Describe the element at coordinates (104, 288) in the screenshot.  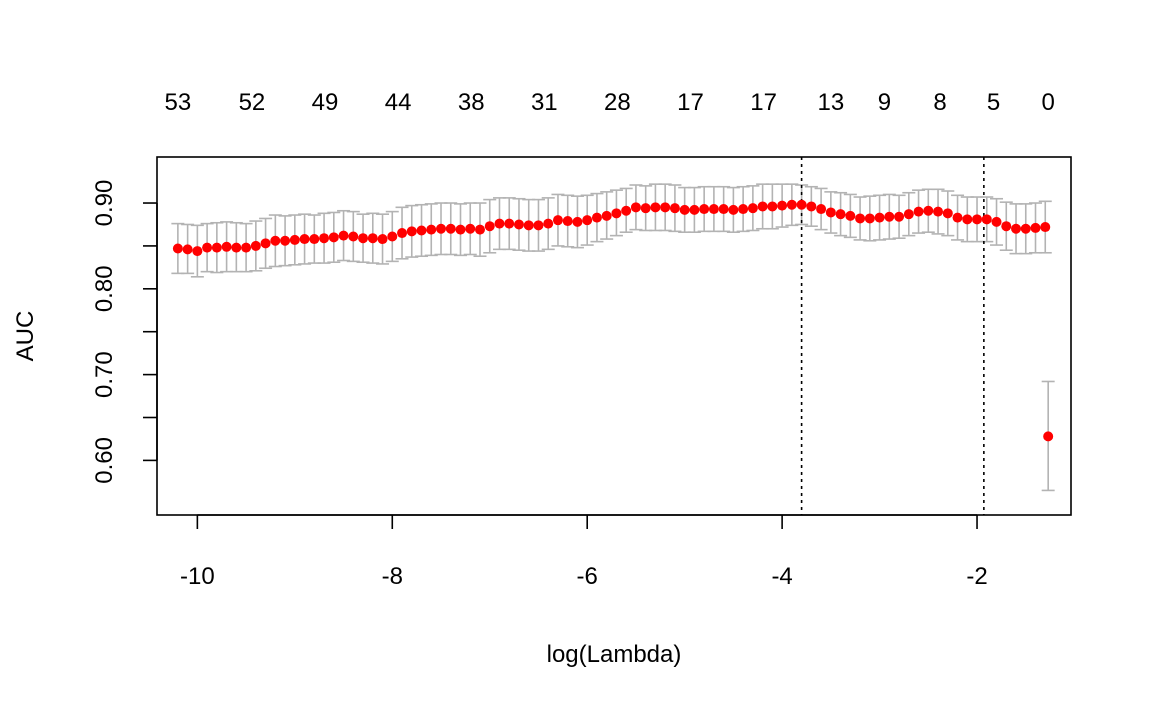
I see `y-tick-label: 0.80` at that location.